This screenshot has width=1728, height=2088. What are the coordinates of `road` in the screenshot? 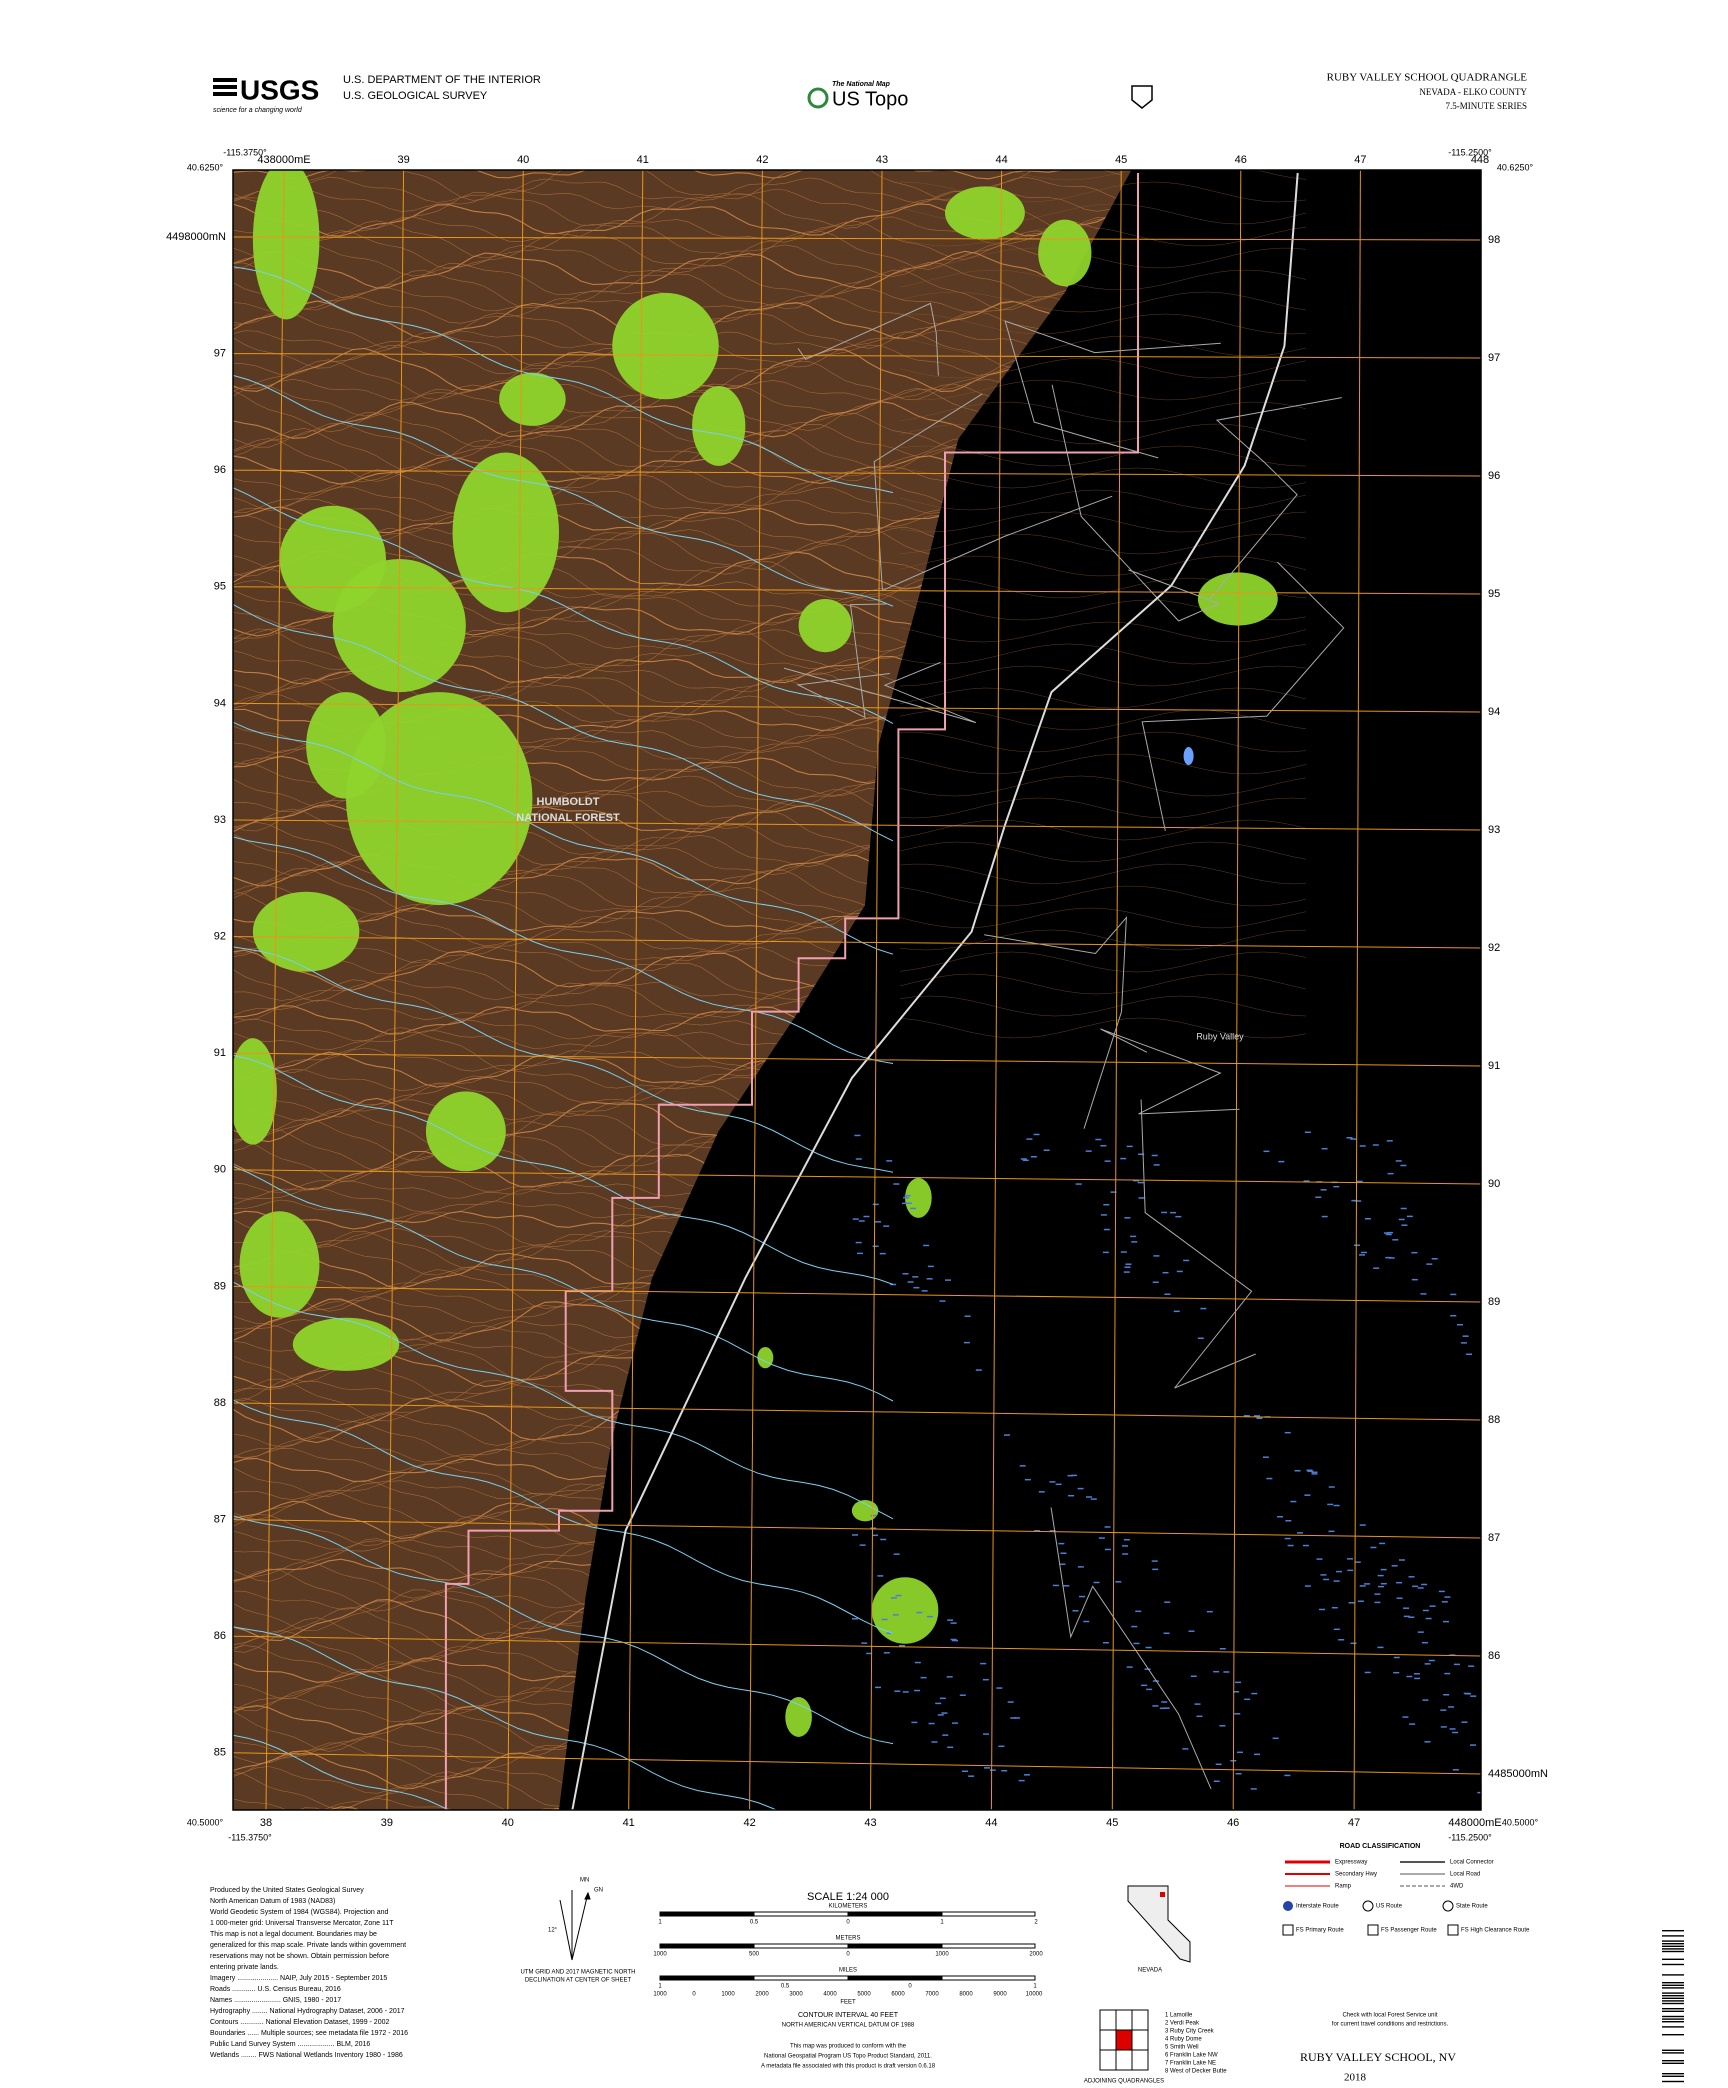 It's located at (1131, 1648).